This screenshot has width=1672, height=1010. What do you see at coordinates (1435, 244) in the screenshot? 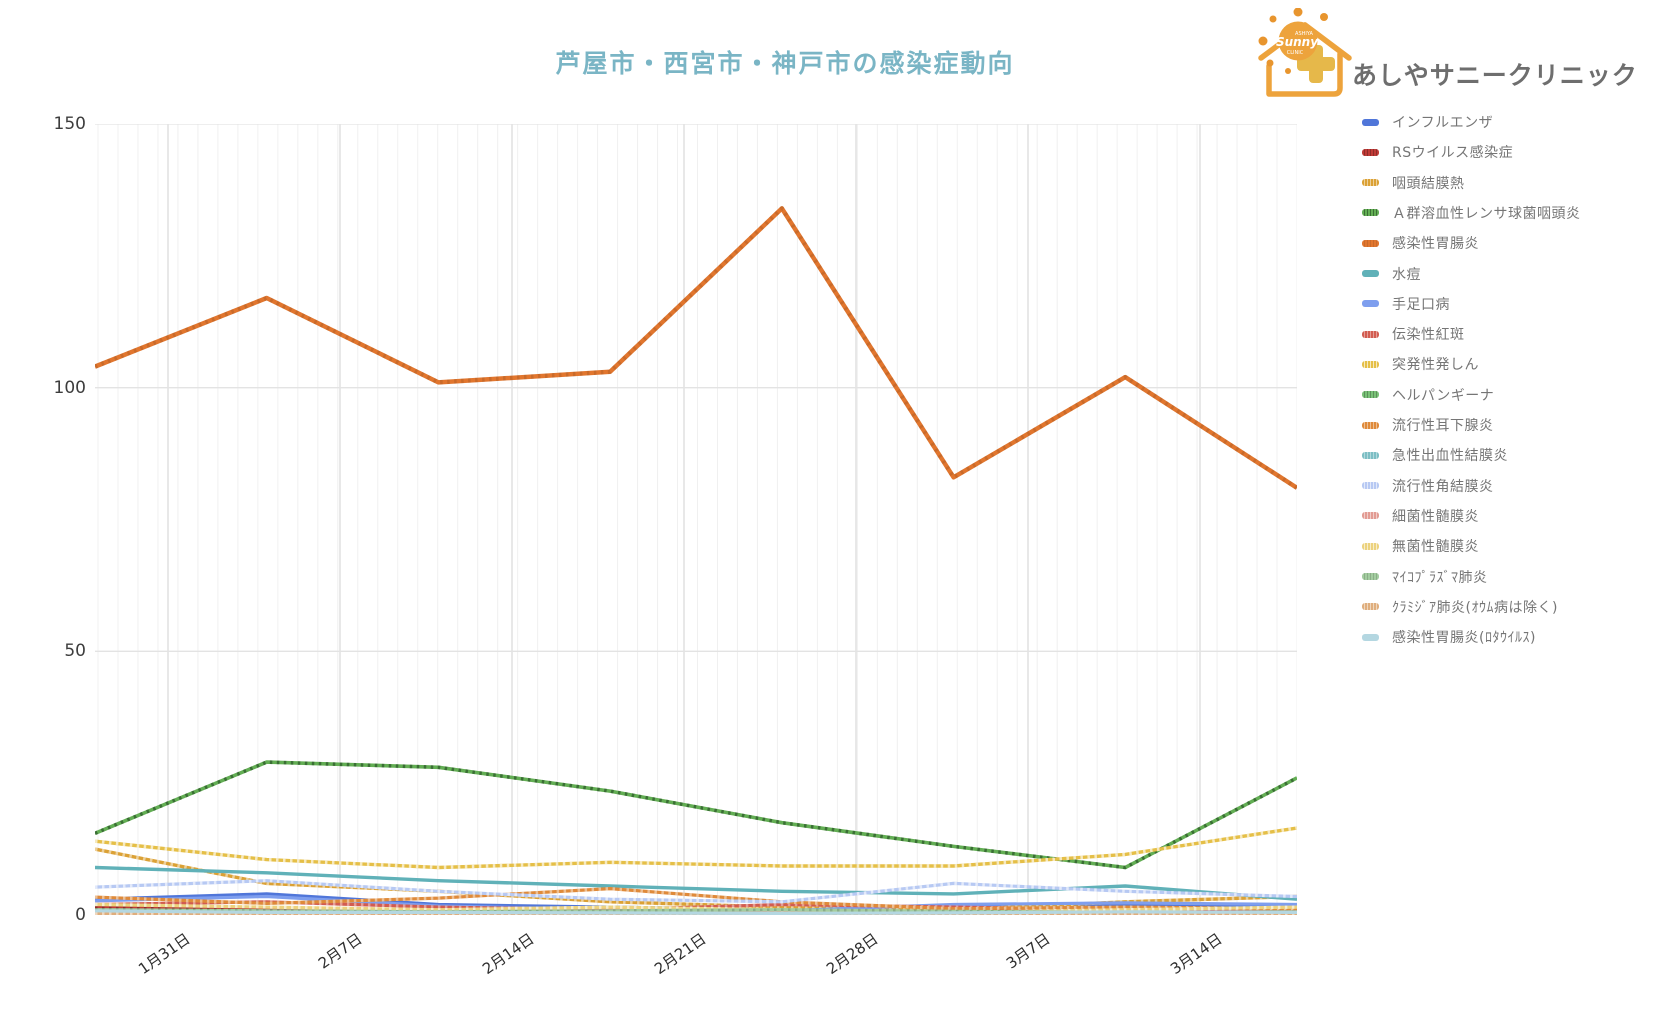
I see `legend-label: 感染性胃腸炎` at bounding box center [1435, 244].